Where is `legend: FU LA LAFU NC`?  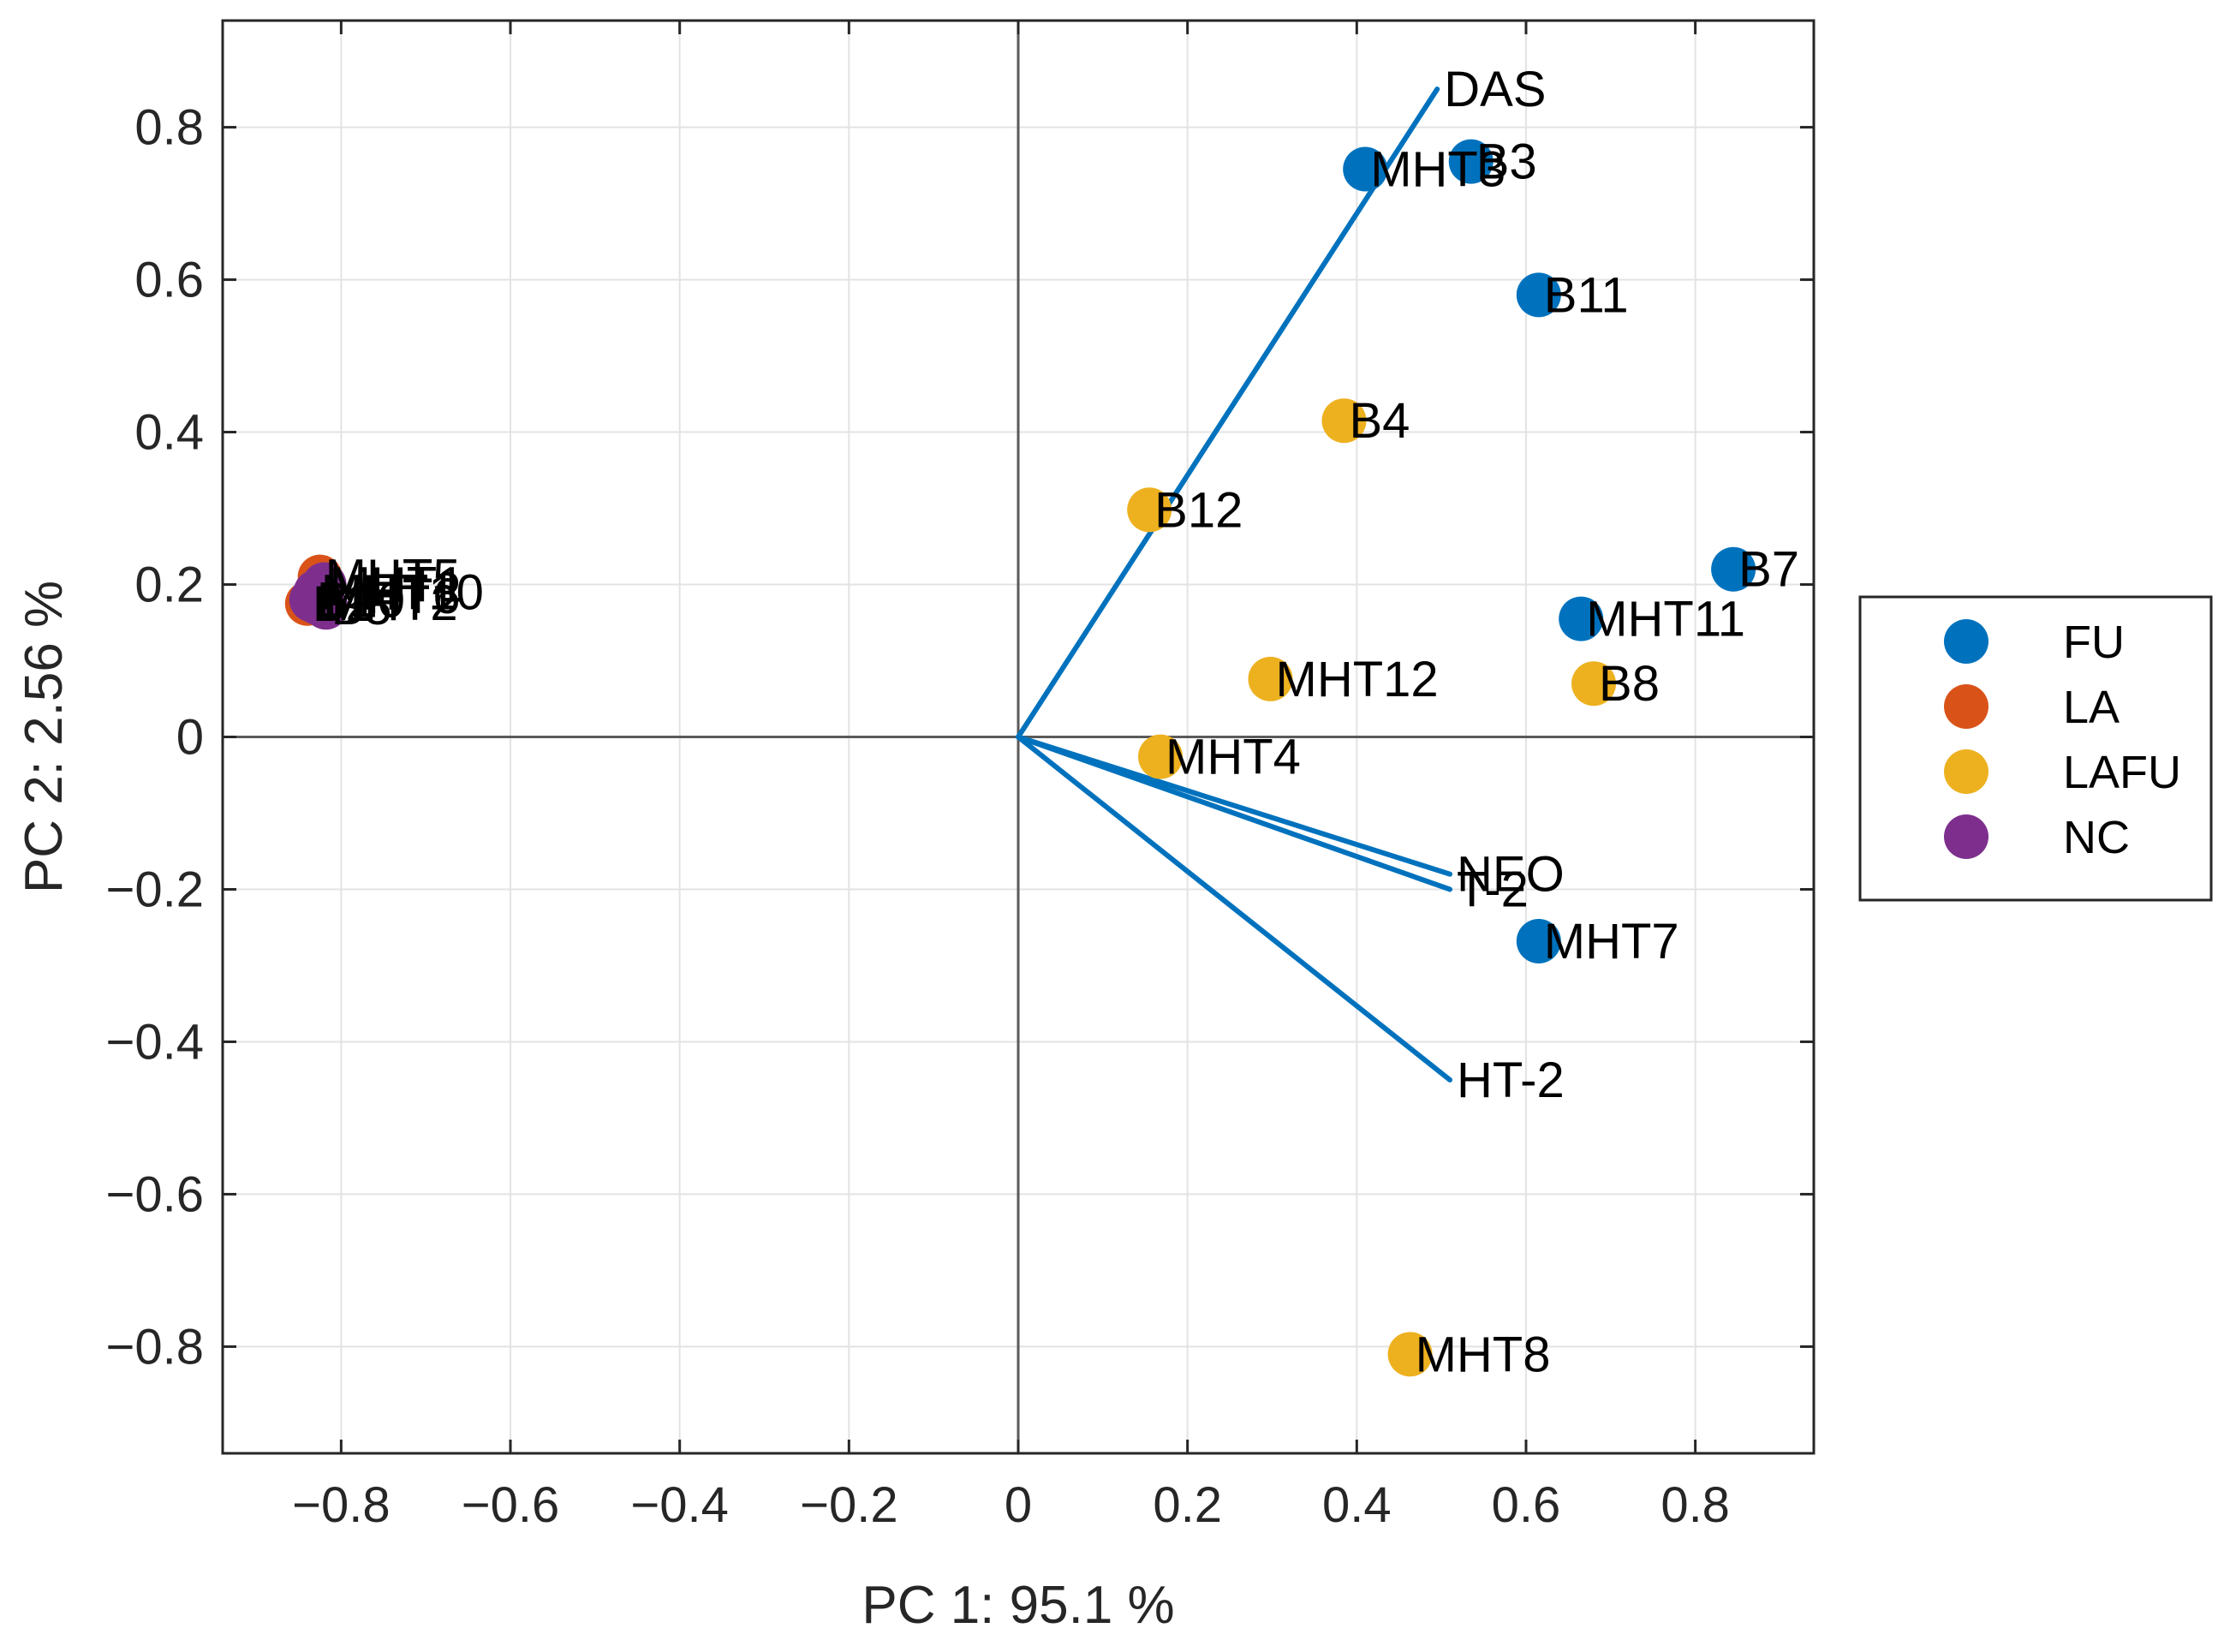
legend: FU LA LAFU NC is located at coordinates (2035, 748).